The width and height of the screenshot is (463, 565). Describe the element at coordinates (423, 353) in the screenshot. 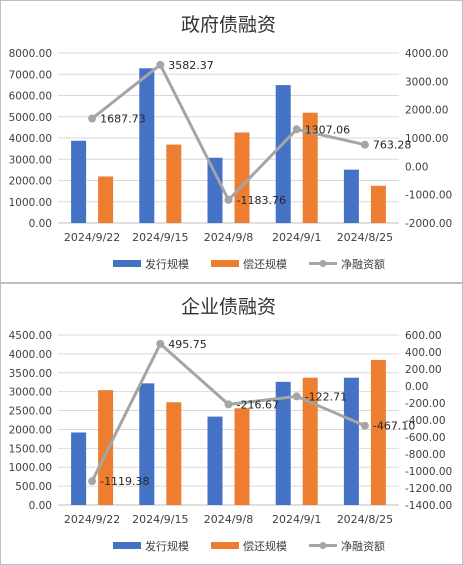

I see `y2-tick-label: 400.00` at that location.